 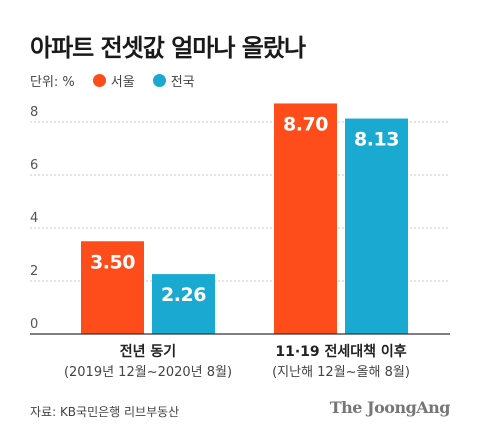 I want to click on bar-value-label-0-1: 8.70, so click(x=305, y=124).